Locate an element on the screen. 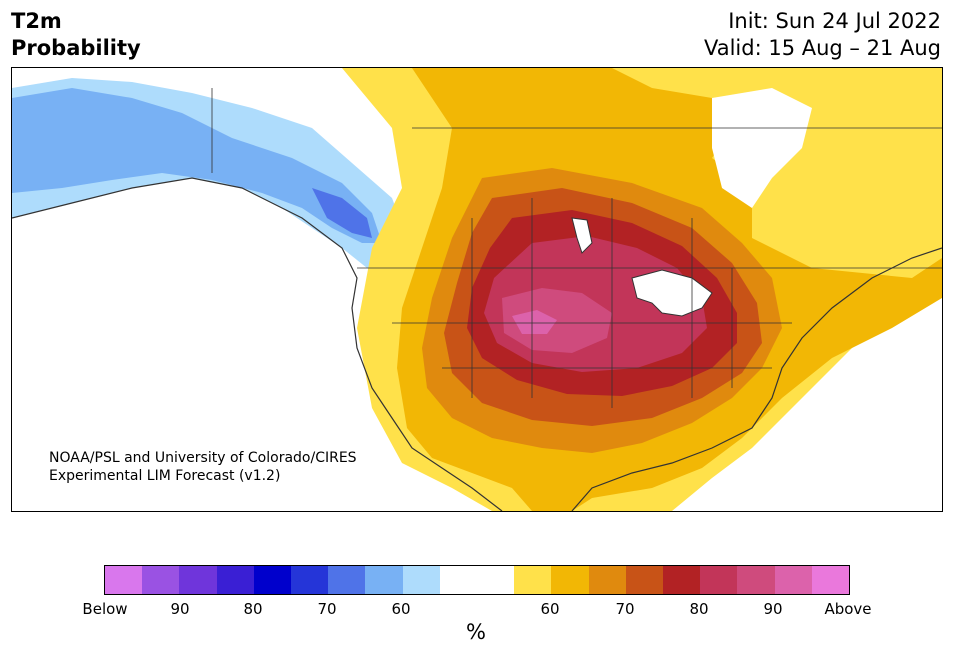 The height and width of the screenshot is (659, 953). product-label: Probability is located at coordinates (76, 48).